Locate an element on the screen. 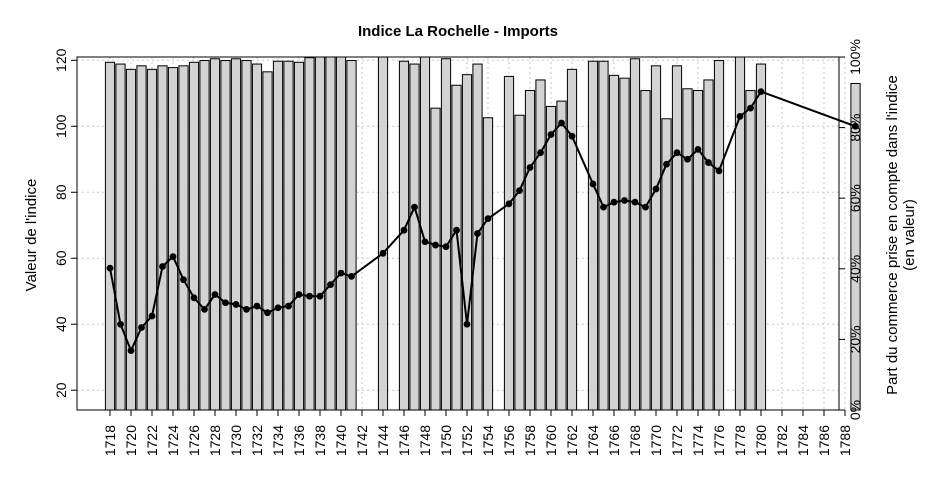 The image size is (939, 489). x-tick-label: 1782 is located at coordinates (782, 440).